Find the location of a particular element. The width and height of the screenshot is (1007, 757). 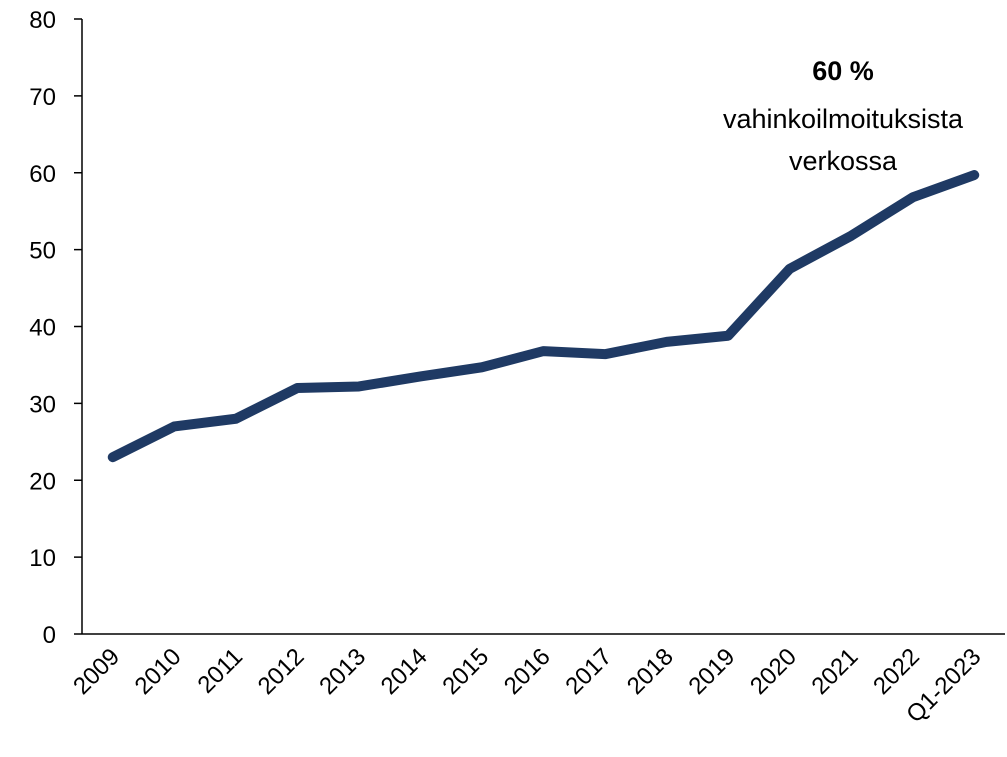

x-tick-label: 2017 is located at coordinates (588, 671).